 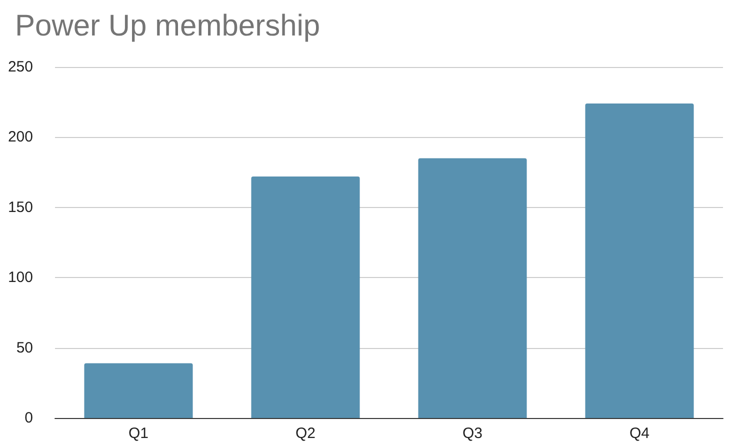 What do you see at coordinates (472, 433) in the screenshot?
I see `x-tick-label: Q3` at bounding box center [472, 433].